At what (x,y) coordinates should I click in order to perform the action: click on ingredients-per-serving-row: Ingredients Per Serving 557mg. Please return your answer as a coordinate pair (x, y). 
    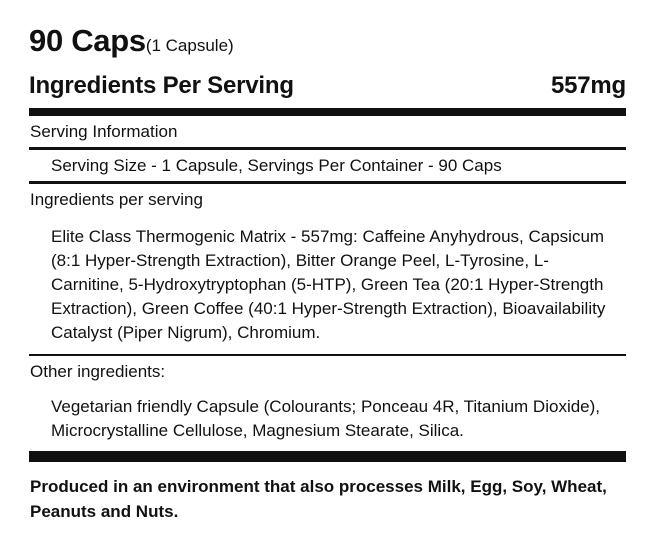
    Looking at the image, I should click on (327, 86).